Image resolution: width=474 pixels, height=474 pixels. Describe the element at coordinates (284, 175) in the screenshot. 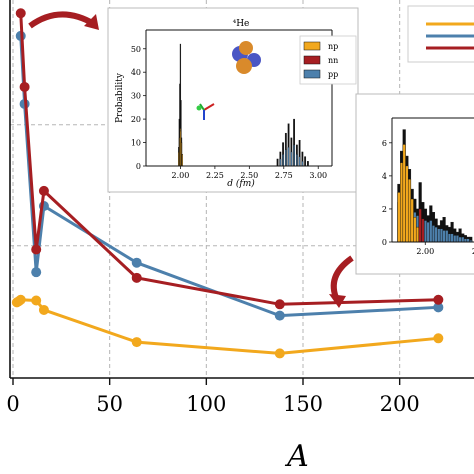

I see `inset-x-tick-label: 2.75` at that location.